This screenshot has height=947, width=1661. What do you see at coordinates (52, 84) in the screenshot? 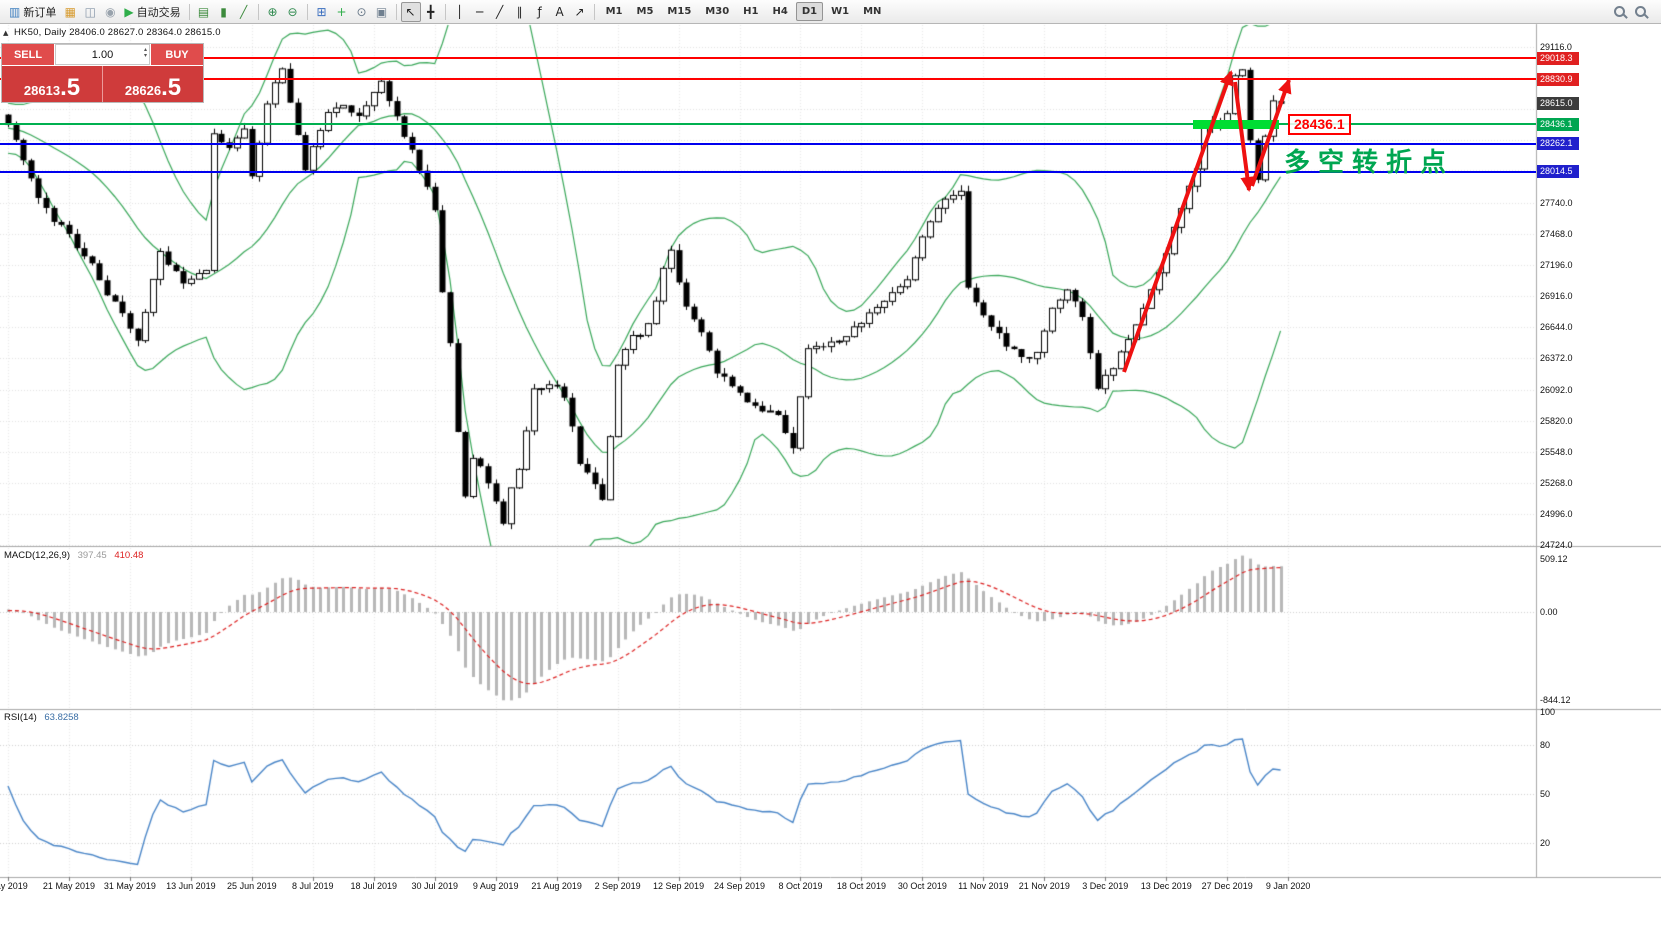
I see `sell-price: 28613 .5` at bounding box center [52, 84].